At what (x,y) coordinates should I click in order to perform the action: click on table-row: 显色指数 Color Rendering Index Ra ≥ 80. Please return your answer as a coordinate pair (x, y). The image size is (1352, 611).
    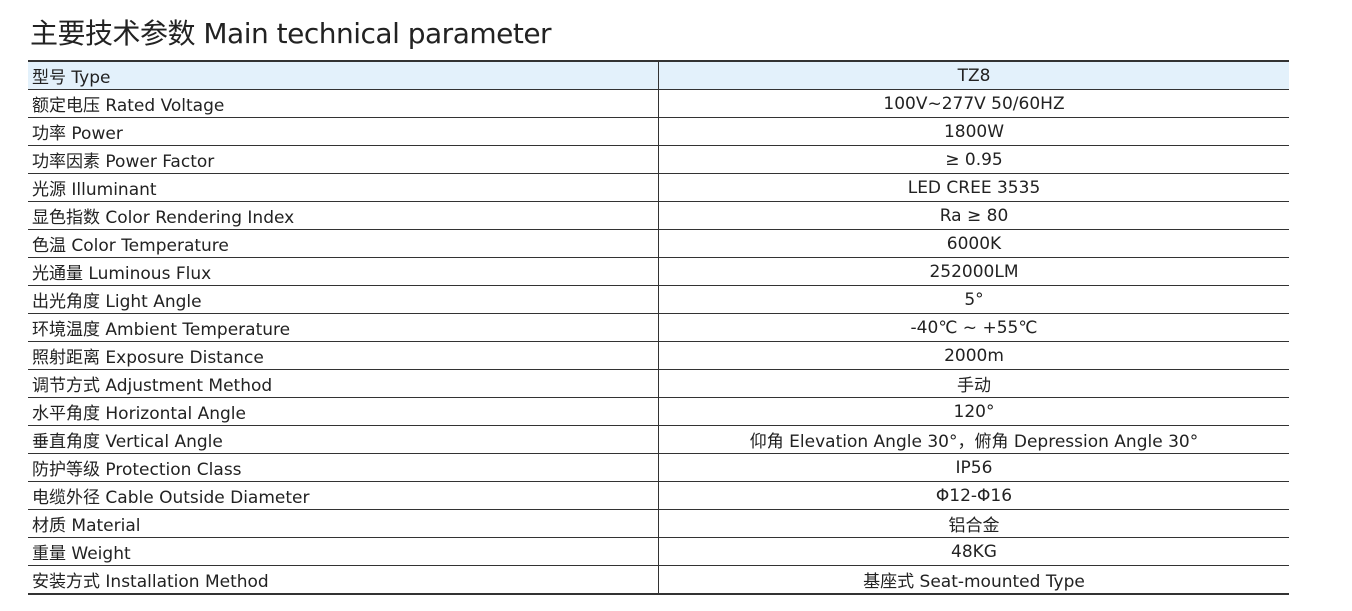
    Looking at the image, I should click on (658, 215).